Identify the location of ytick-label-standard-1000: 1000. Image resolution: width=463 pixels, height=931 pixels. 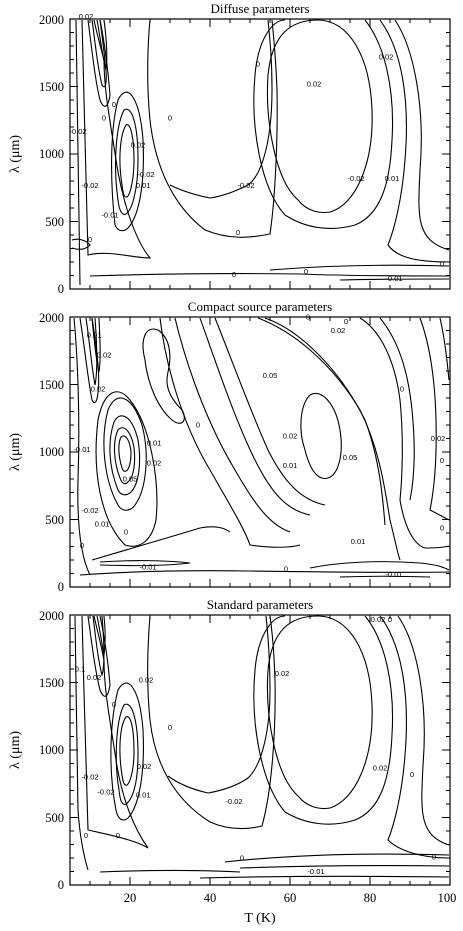
(51, 750).